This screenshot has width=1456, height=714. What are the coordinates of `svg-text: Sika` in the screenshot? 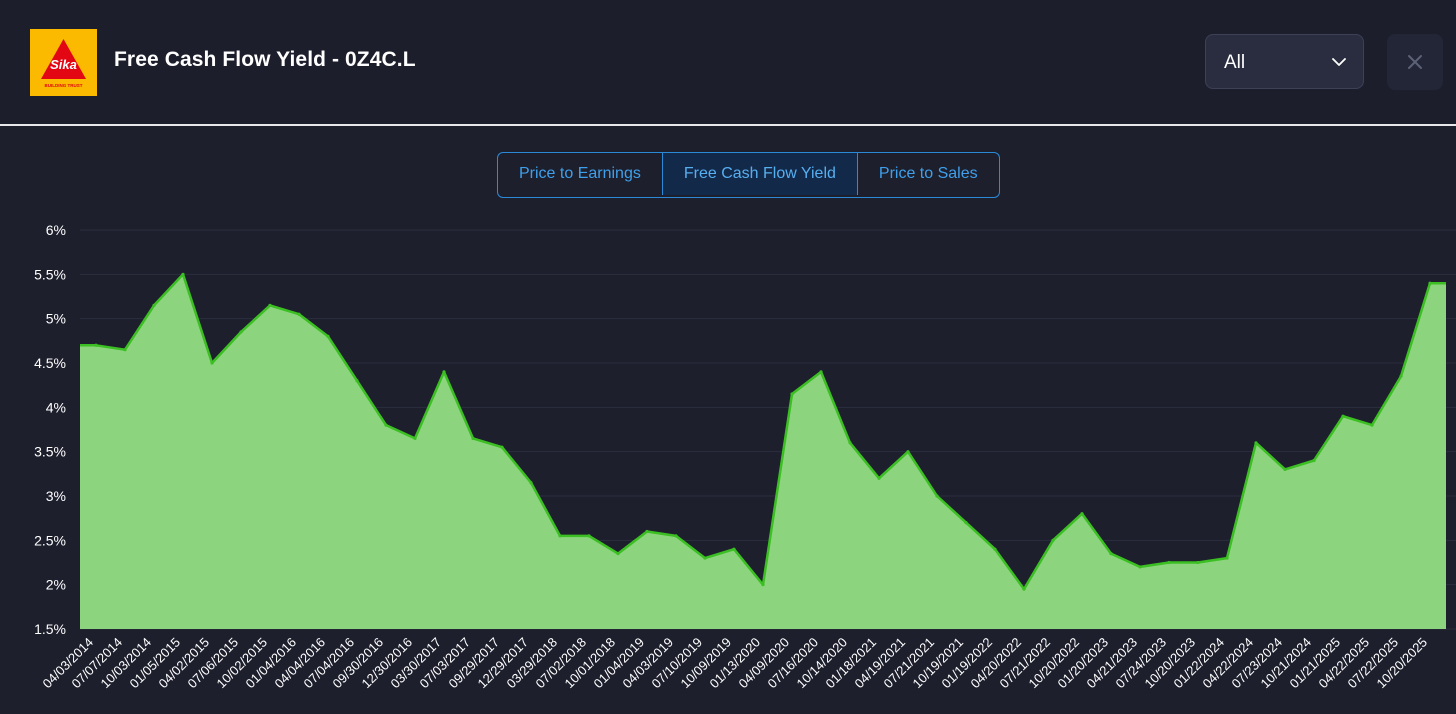 It's located at (63, 64).